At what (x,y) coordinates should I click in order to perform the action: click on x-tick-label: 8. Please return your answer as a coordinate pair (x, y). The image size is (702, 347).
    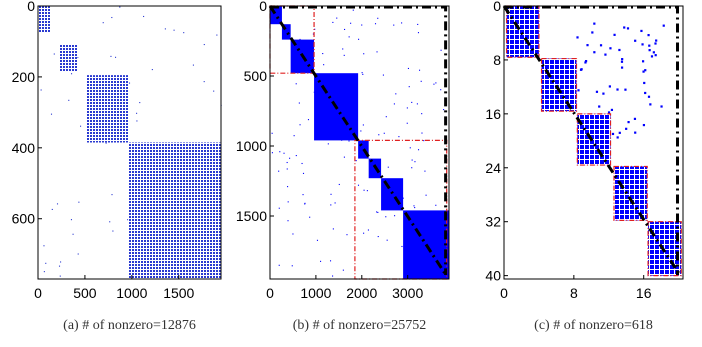
    Looking at the image, I should click on (574, 293).